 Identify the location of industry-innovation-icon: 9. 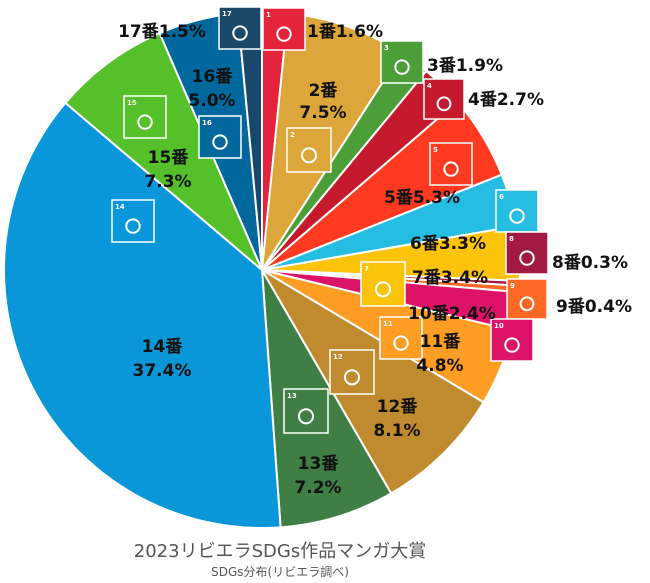
(527, 299).